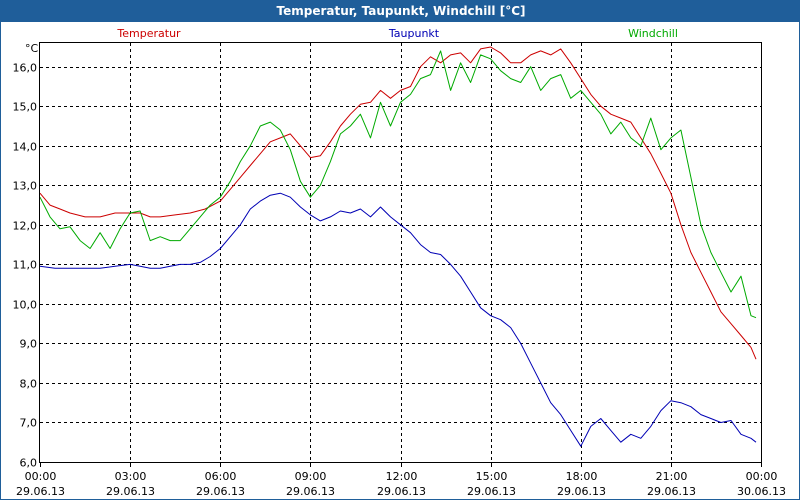 The image size is (800, 501). What do you see at coordinates (492, 476) in the screenshot?
I see `x-tick-time: 15:00` at bounding box center [492, 476].